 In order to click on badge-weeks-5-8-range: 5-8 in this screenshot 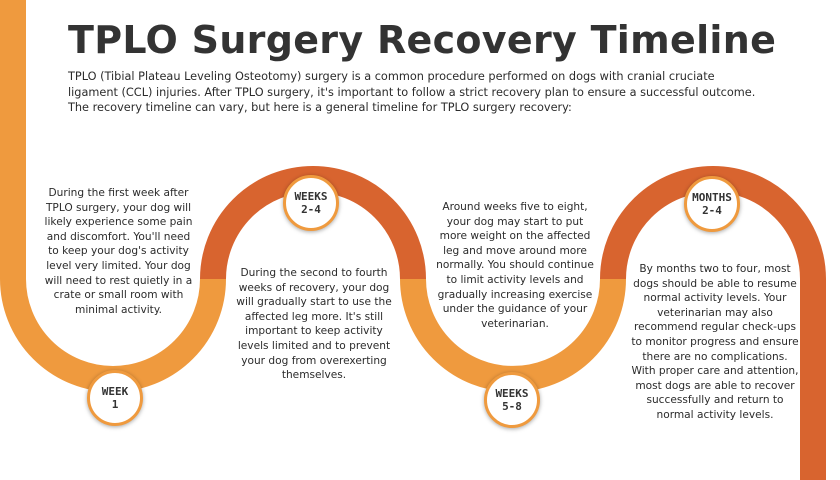, I will do `click(512, 406)`.